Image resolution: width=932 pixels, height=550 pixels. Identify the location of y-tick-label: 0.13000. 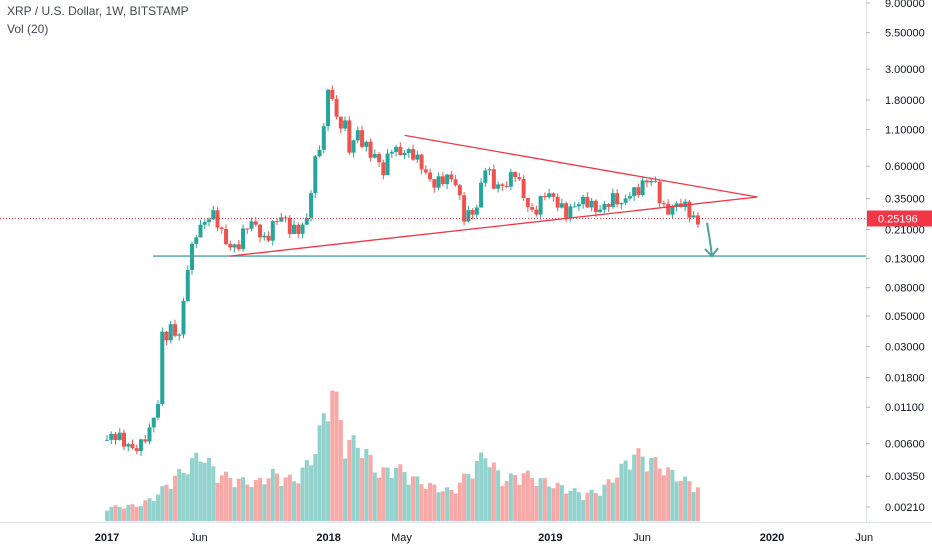
(905, 259).